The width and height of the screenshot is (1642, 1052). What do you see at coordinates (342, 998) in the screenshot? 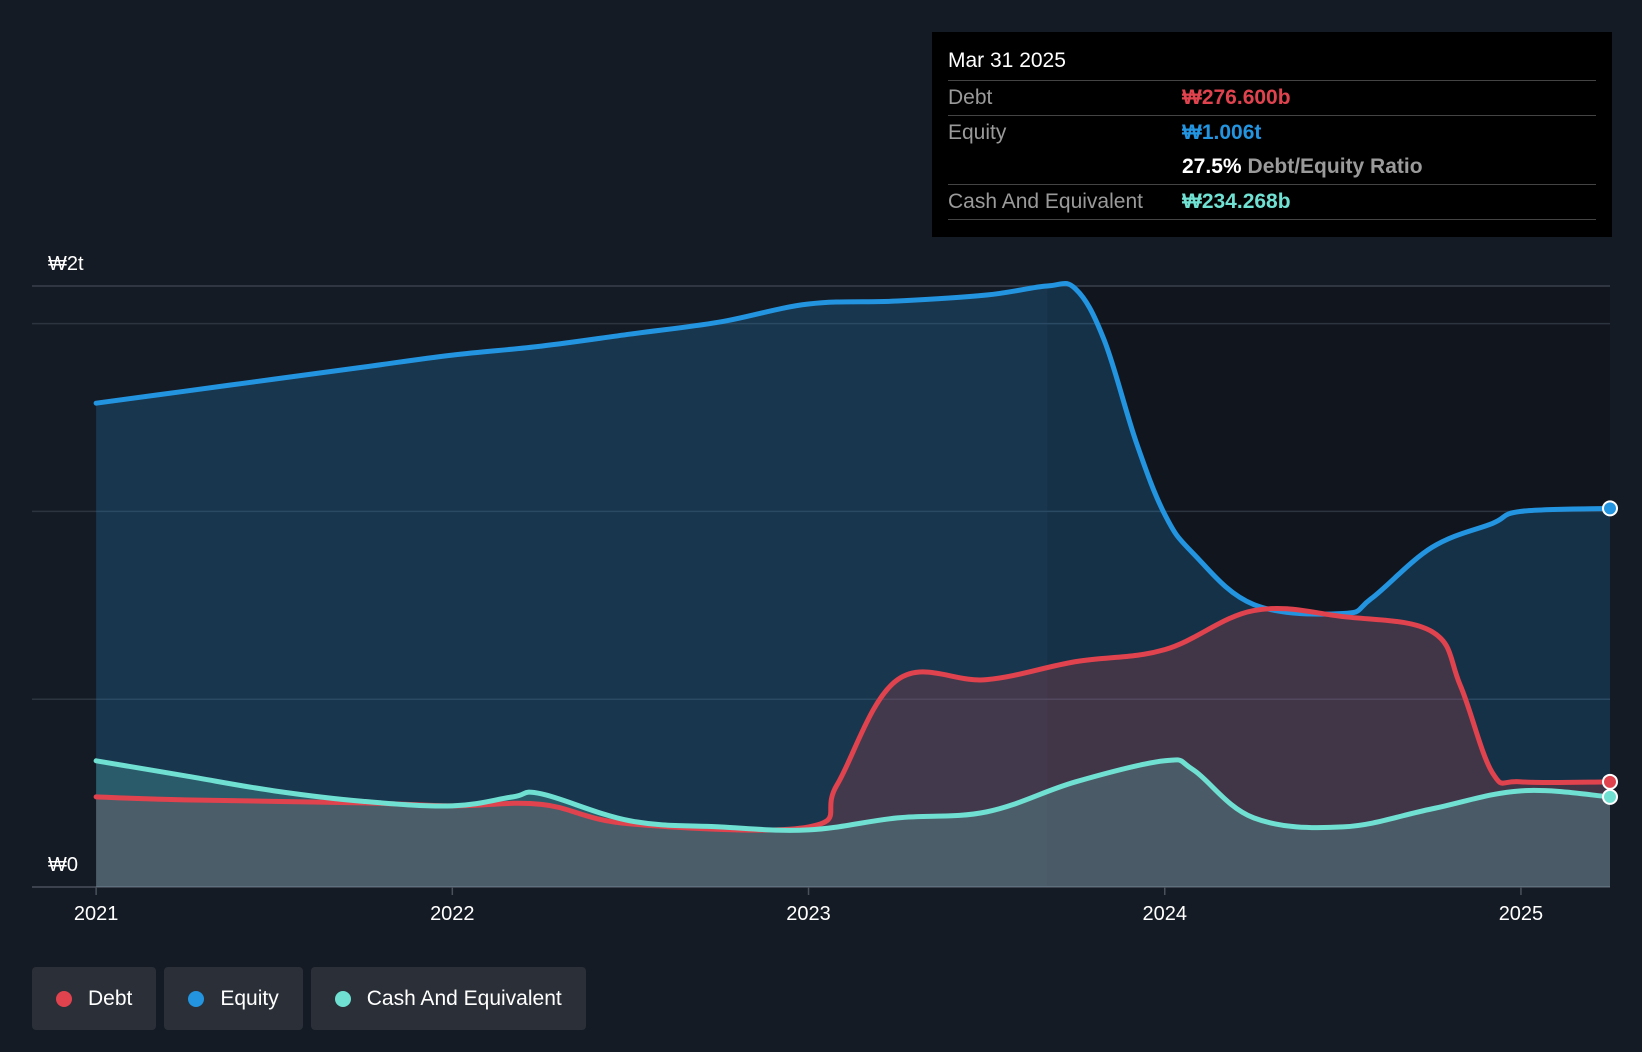
I see `cash-dot-icon` at bounding box center [342, 998].